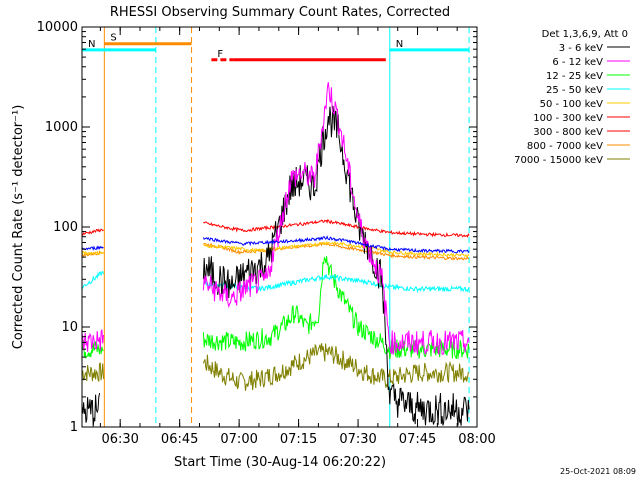  I want to click on legend-entry-label: 12 - 25 keV, so click(574, 76).